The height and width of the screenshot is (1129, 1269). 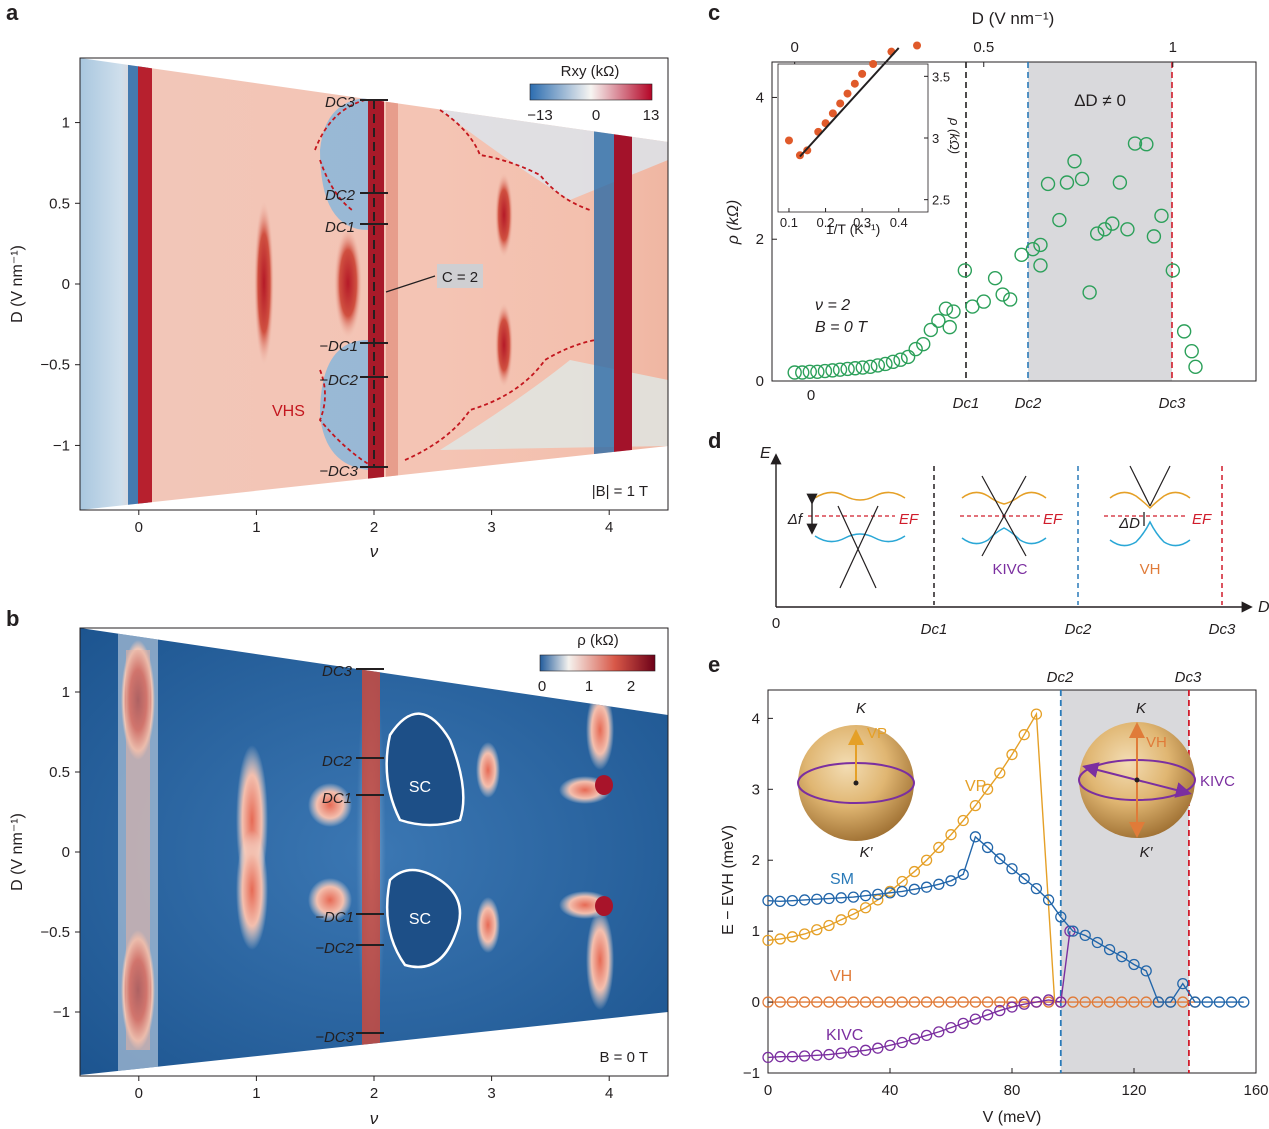 What do you see at coordinates (374, 523) in the screenshot?
I see `a-xticks: 0 1 2 3 4` at bounding box center [374, 523].